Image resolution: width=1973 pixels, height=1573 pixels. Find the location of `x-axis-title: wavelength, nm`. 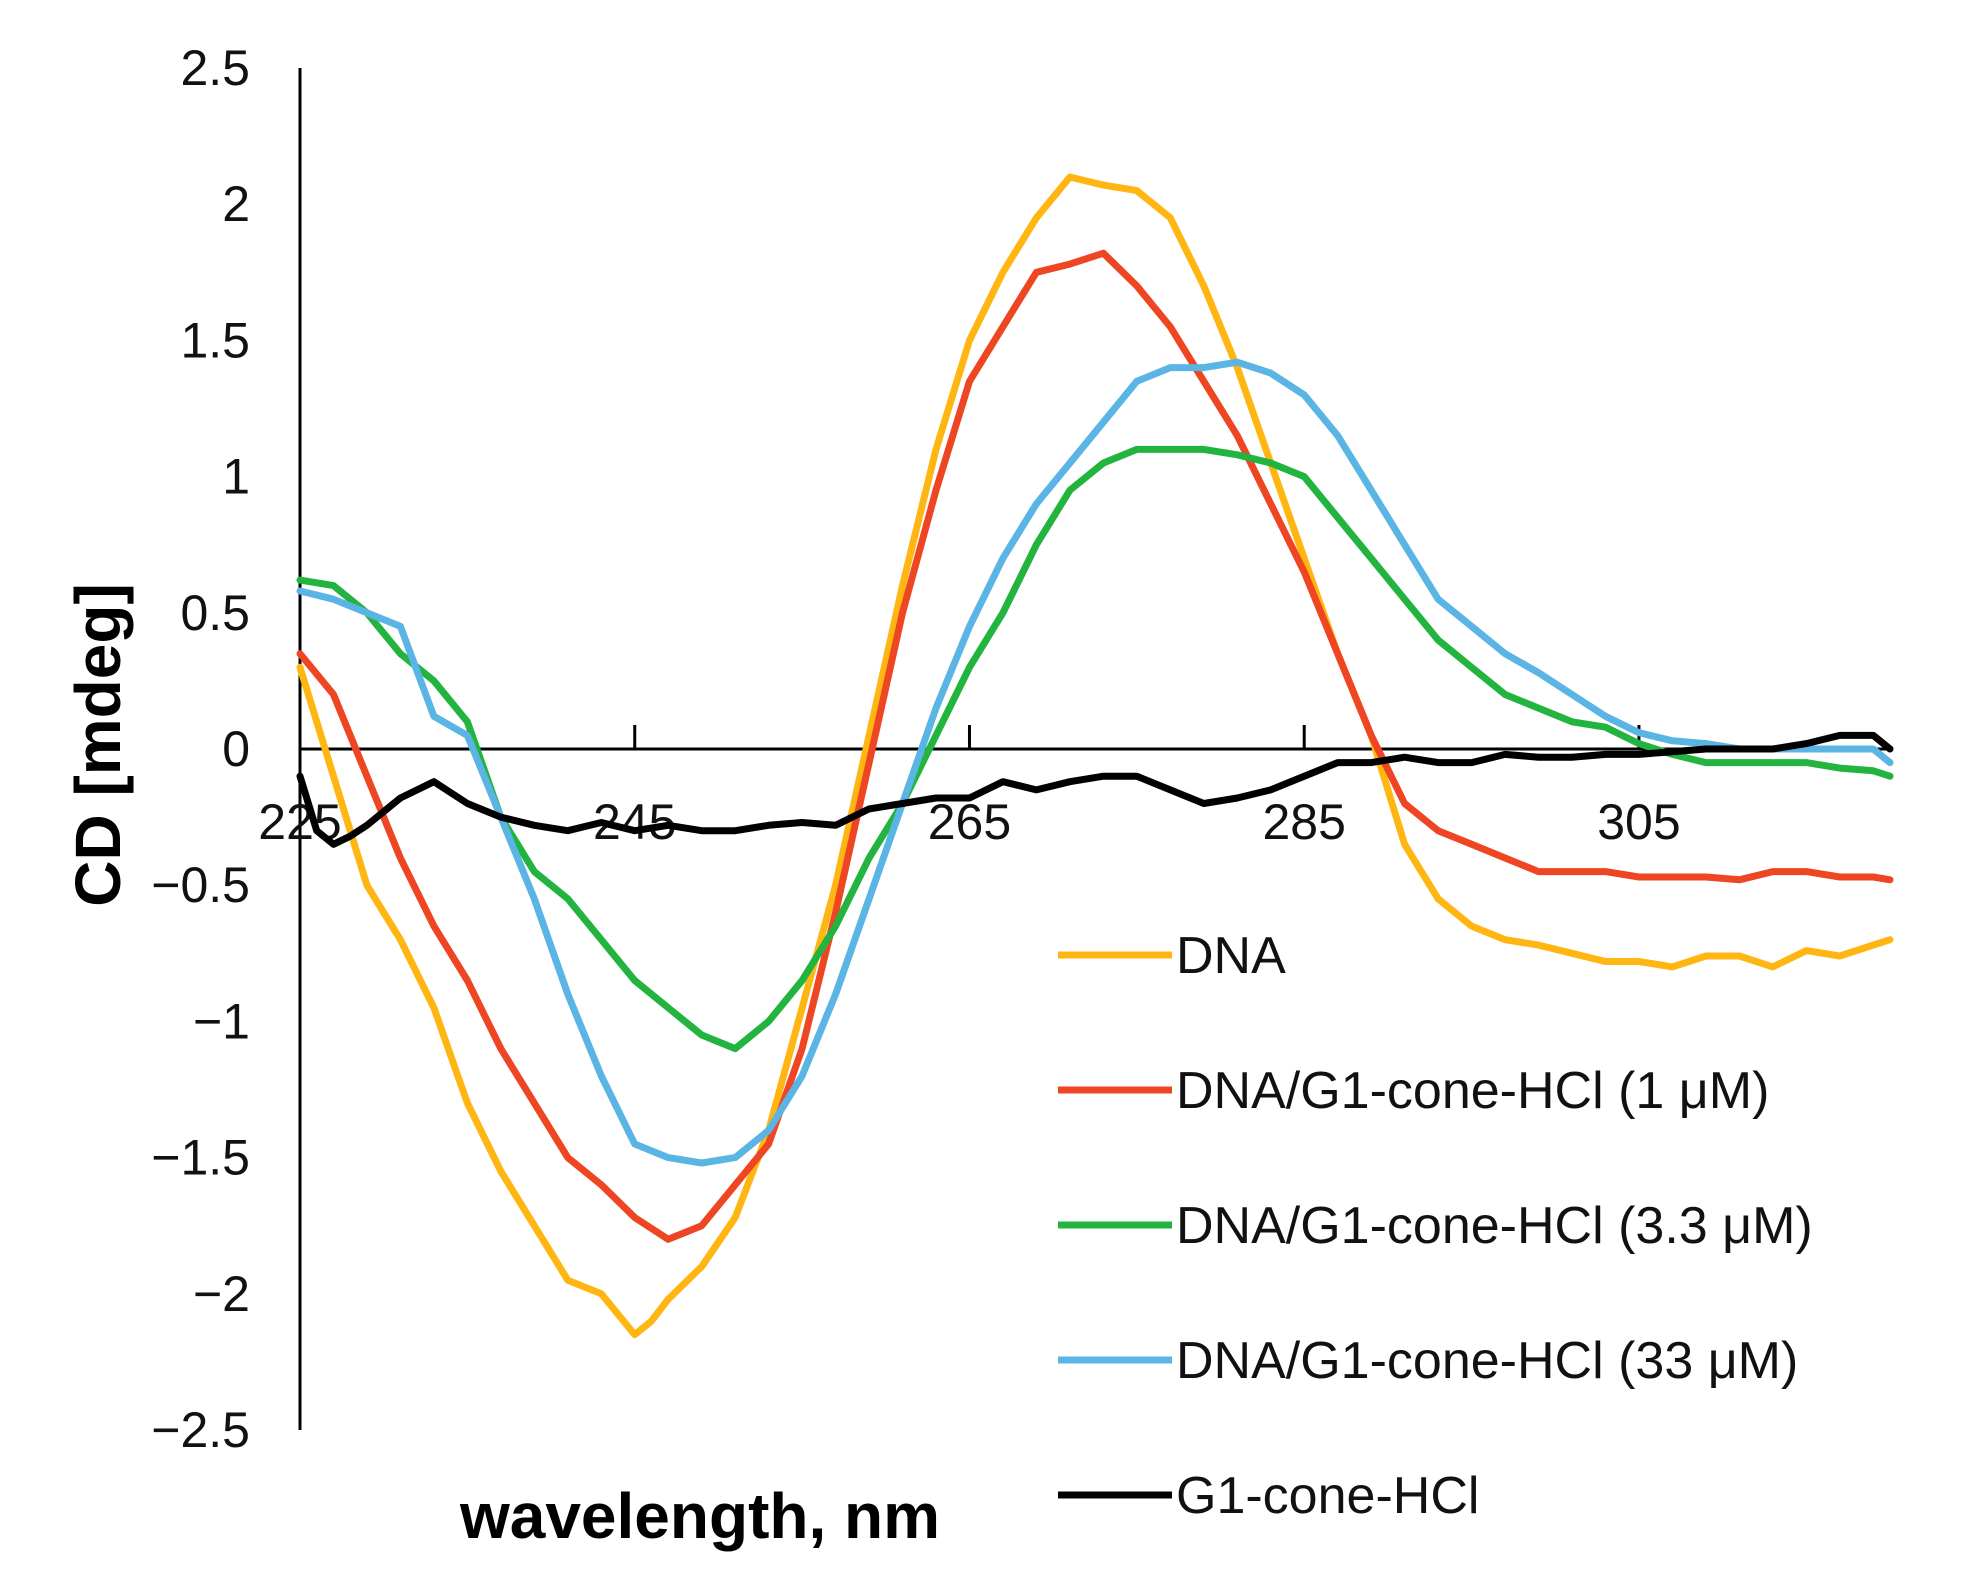

x-axis-title: wavelength, nm is located at coordinates (699, 1516).